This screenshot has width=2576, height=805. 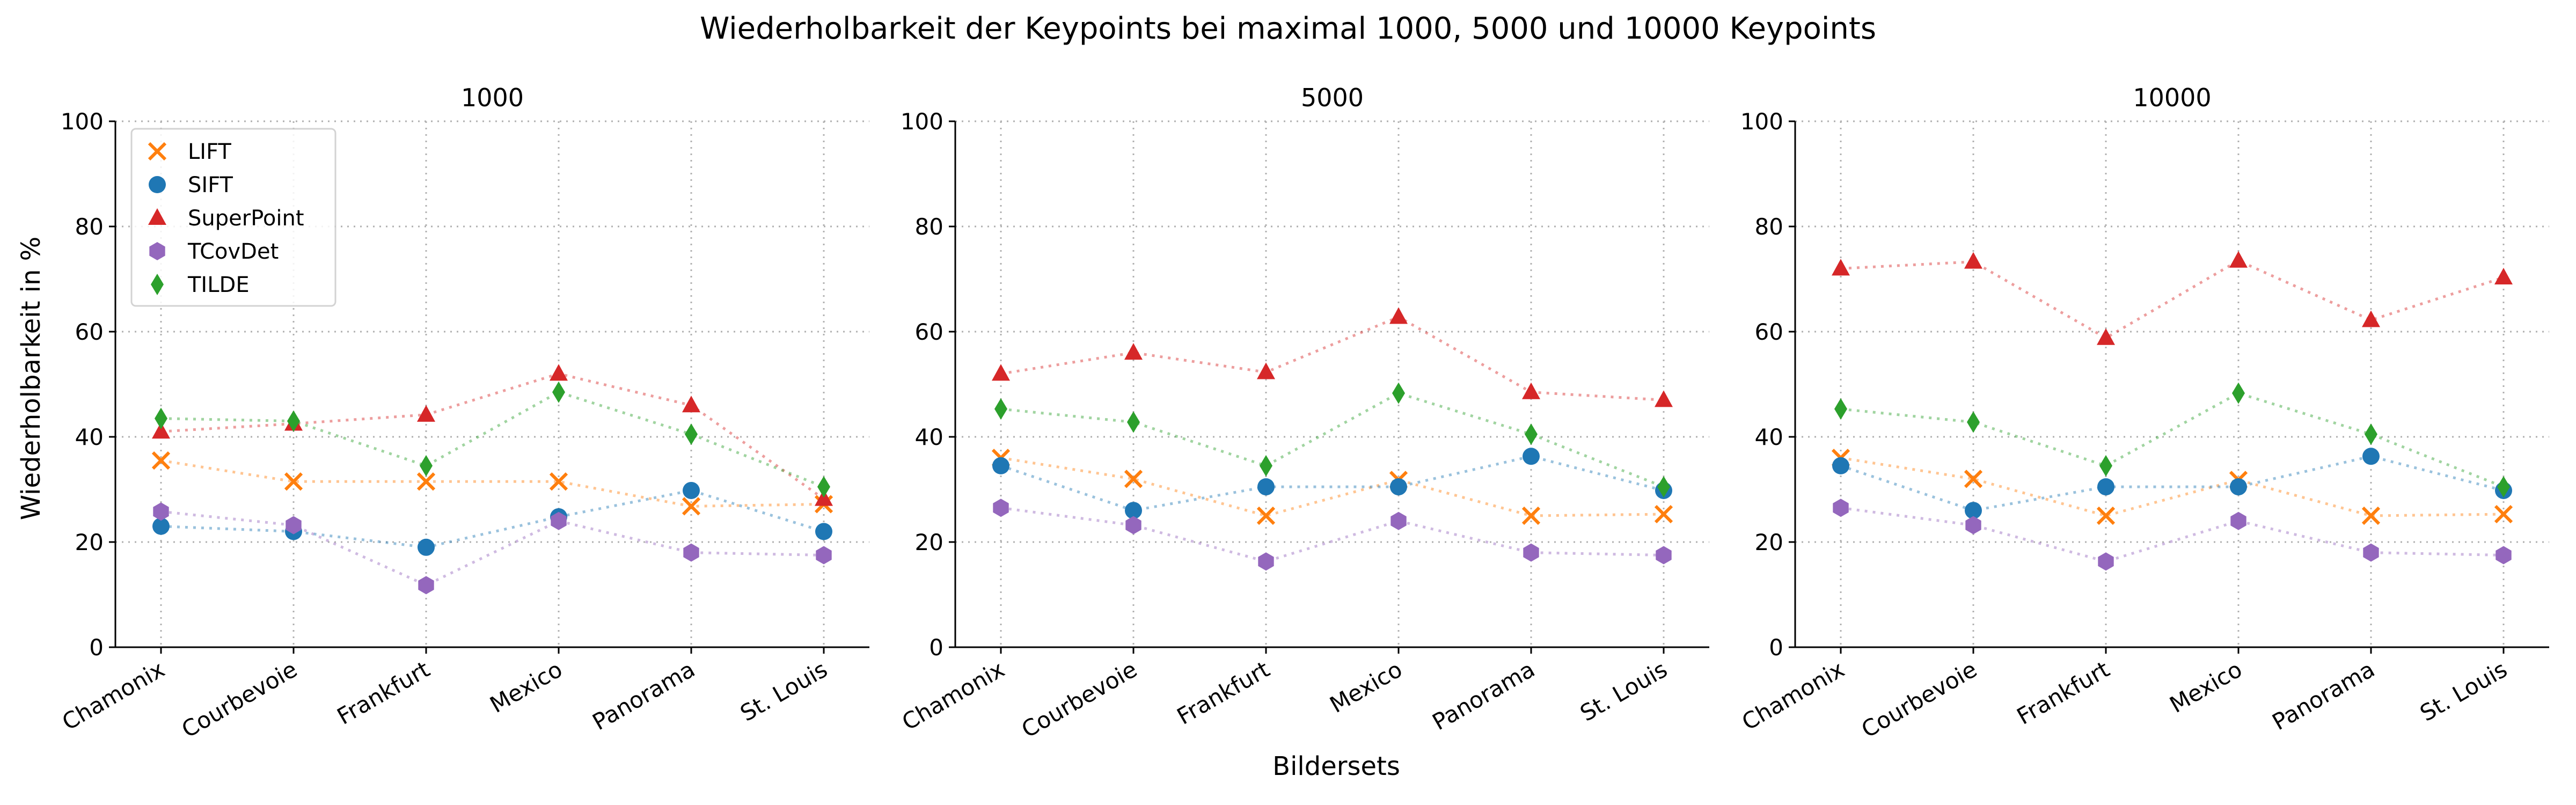 I want to click on subplot-title: 10000, so click(x=2172, y=97).